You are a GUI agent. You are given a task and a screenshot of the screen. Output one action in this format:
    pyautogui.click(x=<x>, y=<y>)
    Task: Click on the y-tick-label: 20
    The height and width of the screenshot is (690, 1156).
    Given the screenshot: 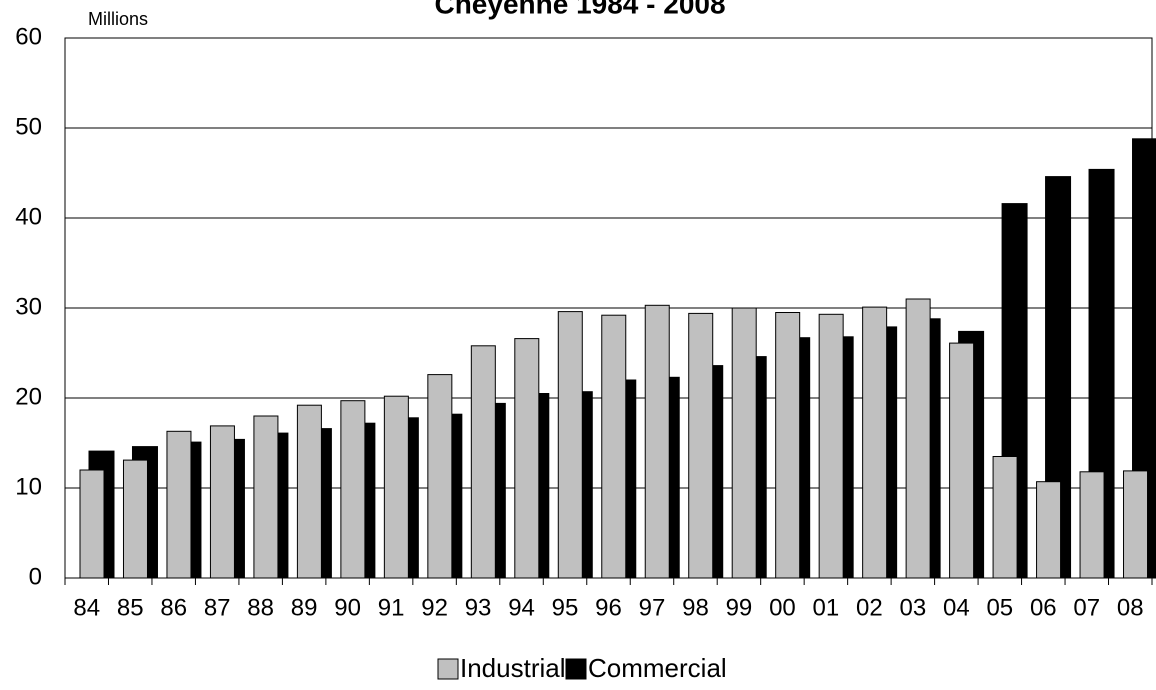 What is the action you would take?
    pyautogui.click(x=28, y=396)
    